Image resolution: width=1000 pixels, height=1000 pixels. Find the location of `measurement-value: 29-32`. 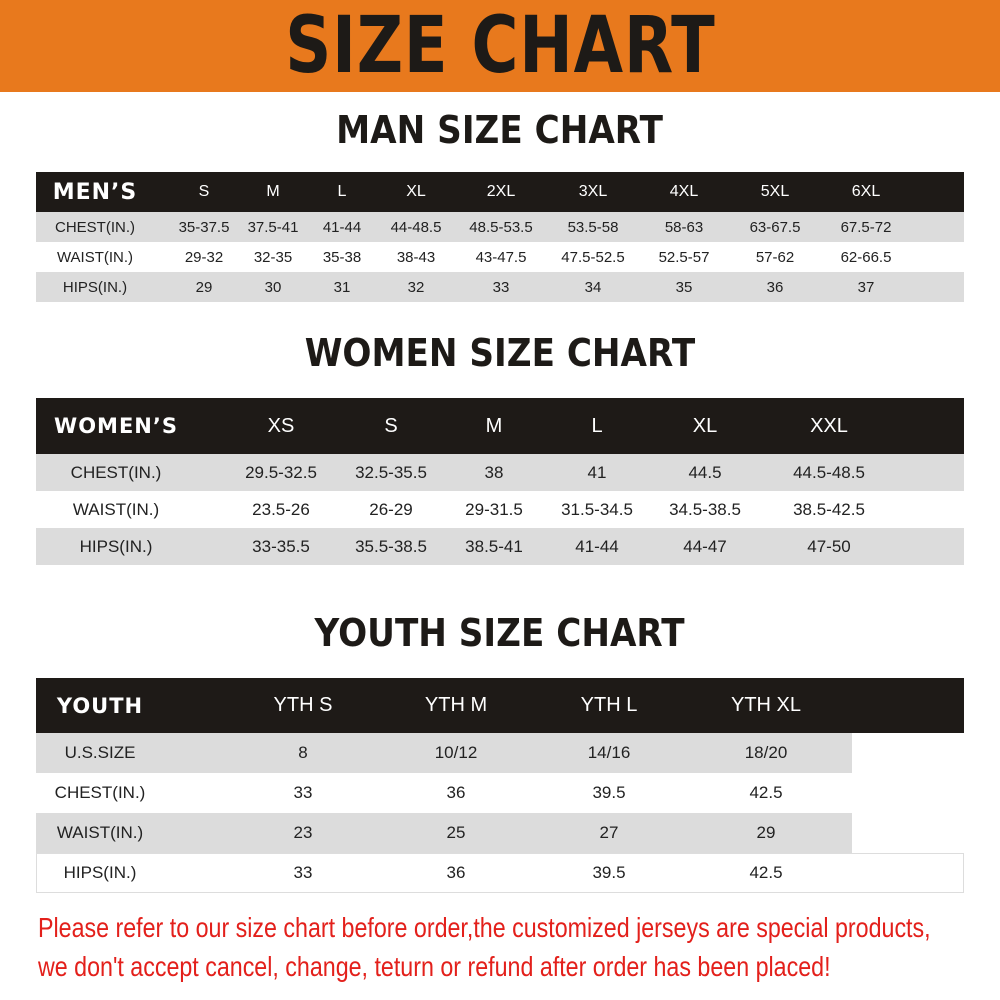

measurement-value: 29-32 is located at coordinates (204, 257).